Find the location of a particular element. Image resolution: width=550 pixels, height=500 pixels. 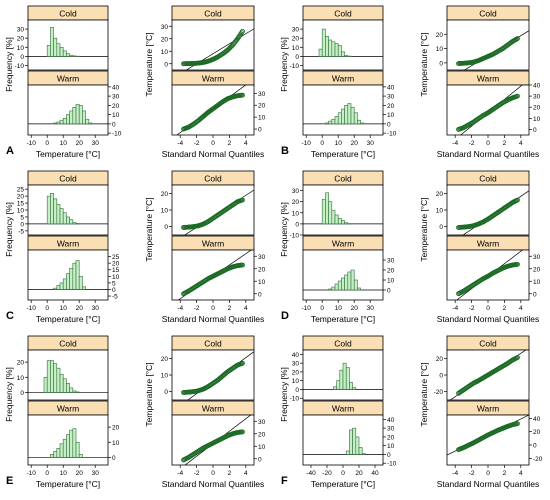

x-tick-label: -10 is located at coordinates (31, 308).